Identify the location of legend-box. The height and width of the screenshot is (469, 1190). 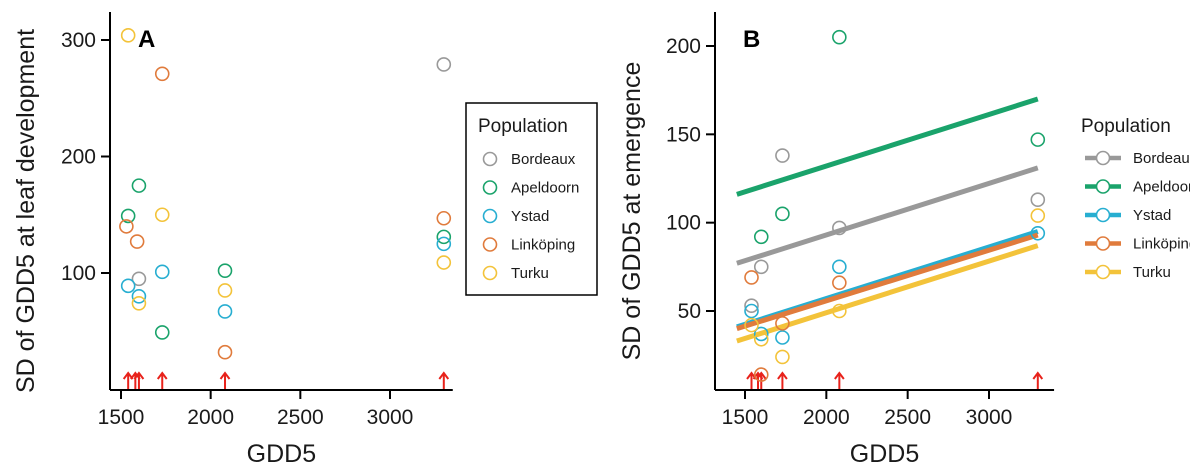
(531, 199).